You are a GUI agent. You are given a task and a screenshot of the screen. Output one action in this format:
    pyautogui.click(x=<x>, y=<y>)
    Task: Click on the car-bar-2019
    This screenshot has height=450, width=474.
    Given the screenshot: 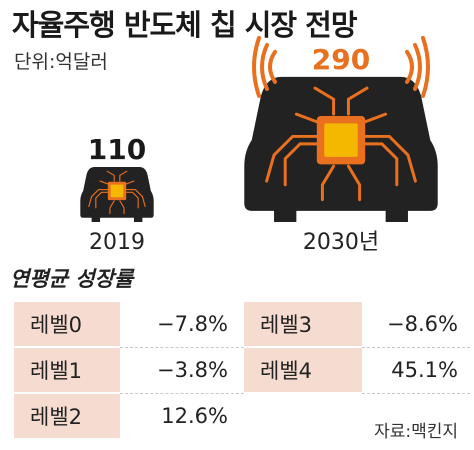 What is the action you would take?
    pyautogui.click(x=117, y=194)
    